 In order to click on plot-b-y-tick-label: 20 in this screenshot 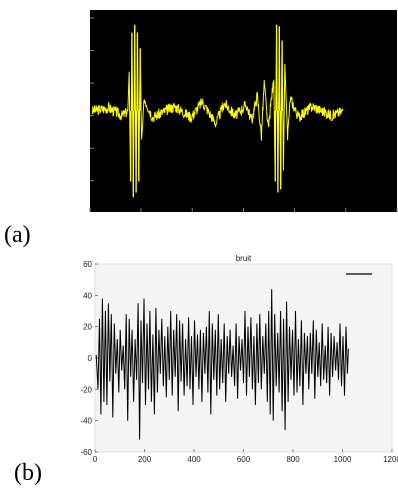, I will do `click(87, 327)`.